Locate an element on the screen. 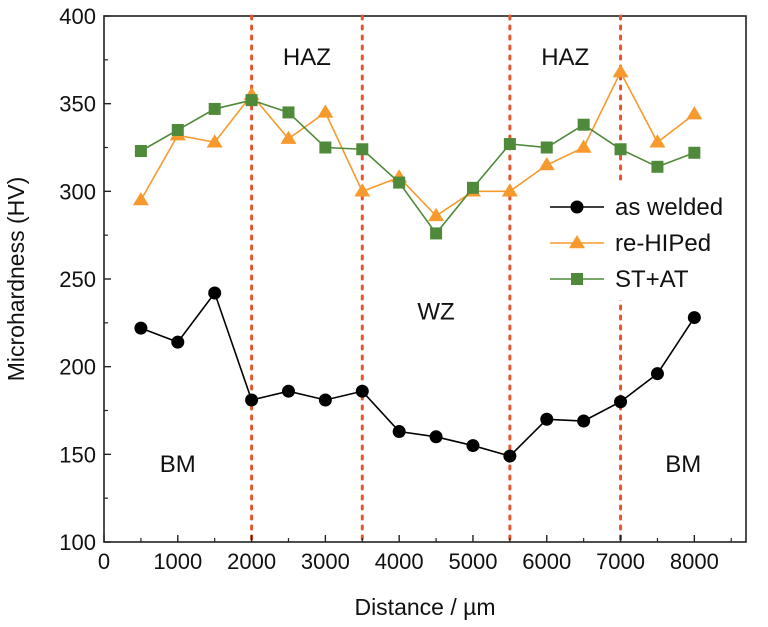 Image resolution: width=768 pixels, height=627 pixels. legend-item: as welded is located at coordinates (636, 207).